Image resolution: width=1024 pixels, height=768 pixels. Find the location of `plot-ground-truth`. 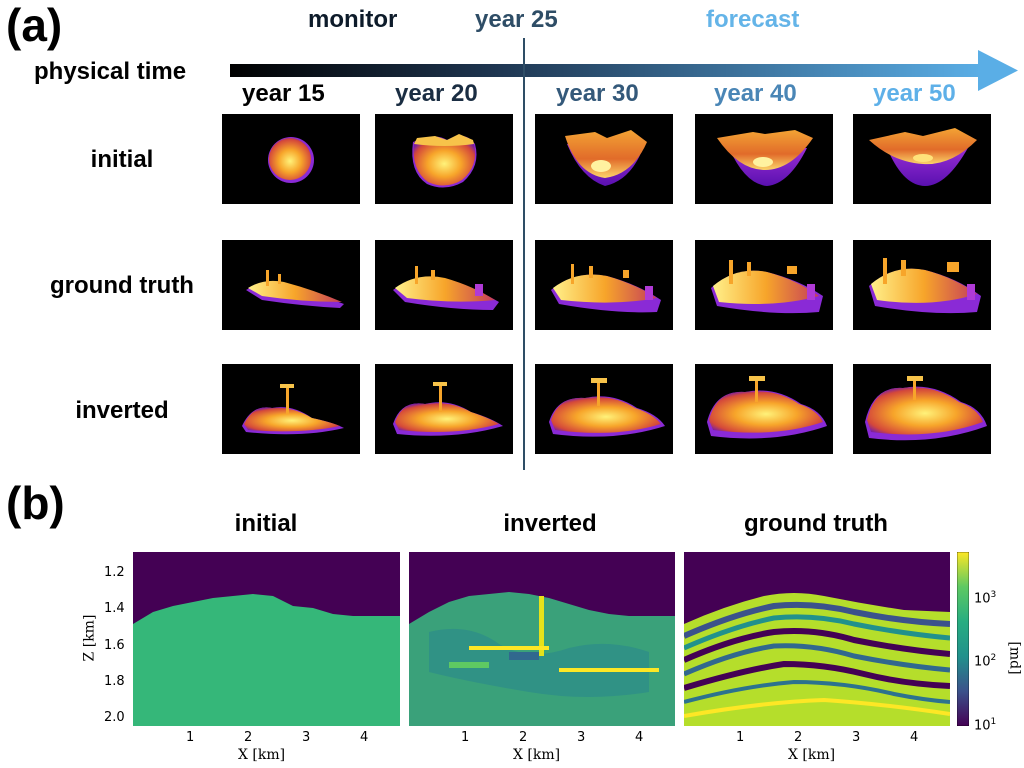

plot-ground-truth is located at coordinates (817, 639).